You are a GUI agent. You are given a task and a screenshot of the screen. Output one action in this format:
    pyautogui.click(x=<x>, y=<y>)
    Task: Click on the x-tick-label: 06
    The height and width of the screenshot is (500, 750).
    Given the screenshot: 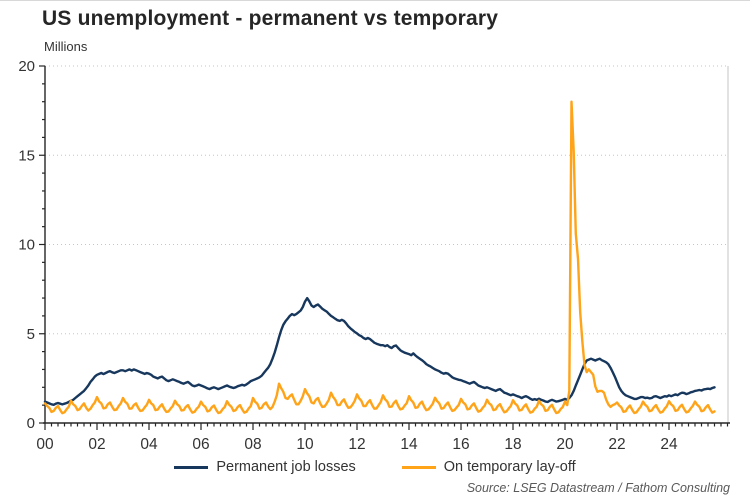 What is the action you would take?
    pyautogui.click(x=200, y=444)
    